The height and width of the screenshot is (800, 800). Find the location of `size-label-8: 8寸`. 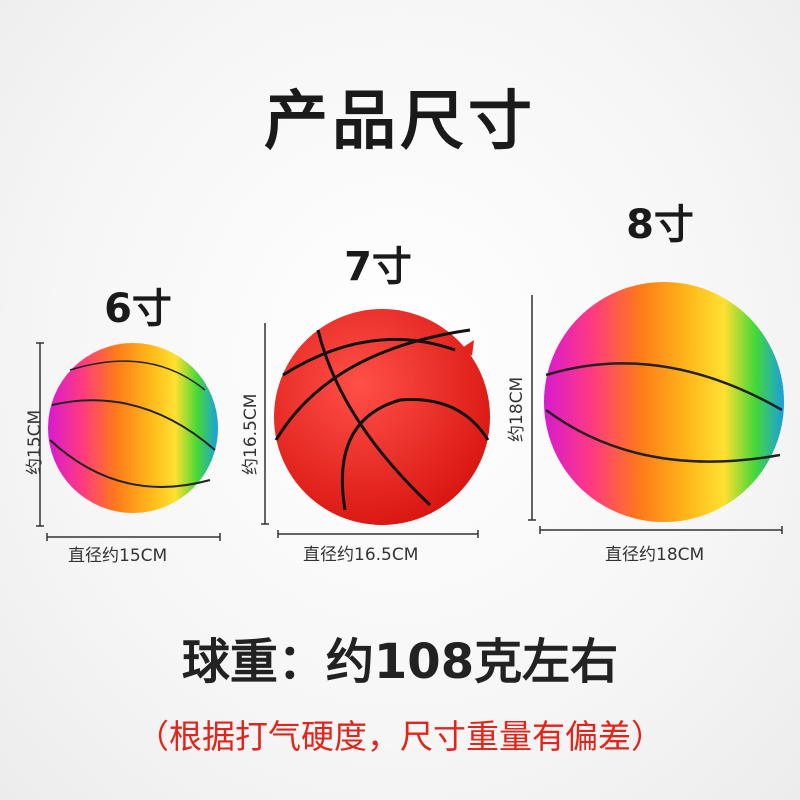

size-label-8: 8寸 is located at coordinates (660, 225).